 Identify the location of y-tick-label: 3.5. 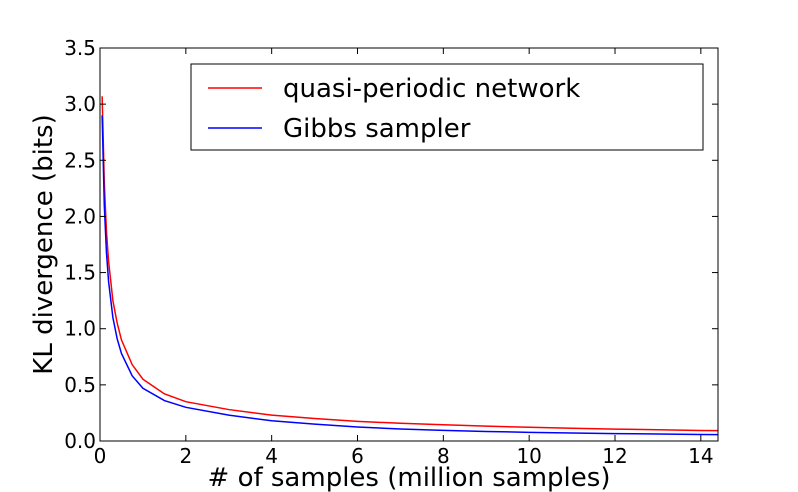
(80, 48).